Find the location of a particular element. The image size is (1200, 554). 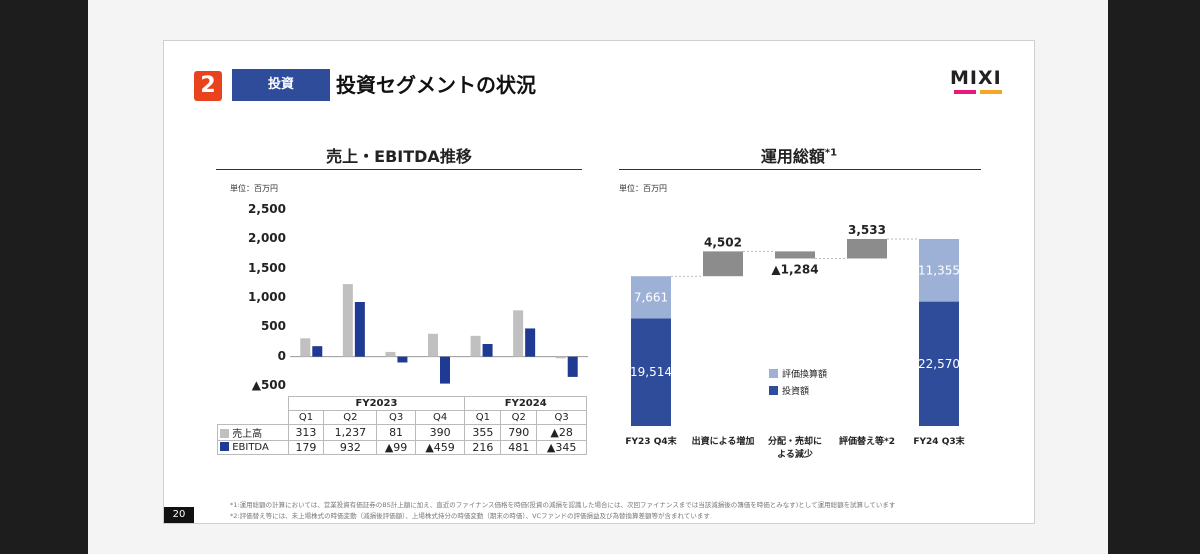

category-label: FY23 Q4末 is located at coordinates (651, 441).